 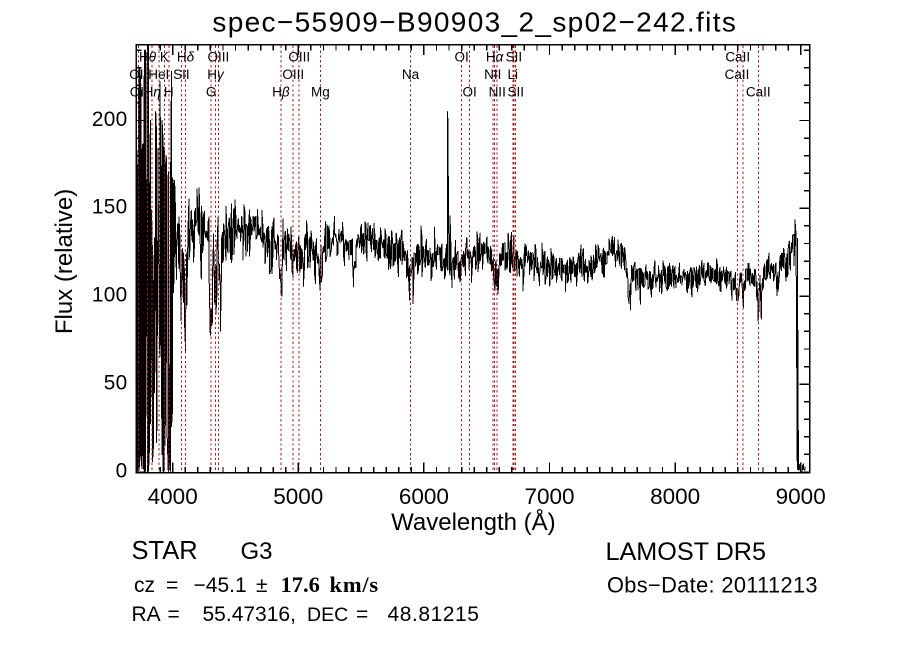 I want to click on svg-text: 7000, so click(x=549, y=496).